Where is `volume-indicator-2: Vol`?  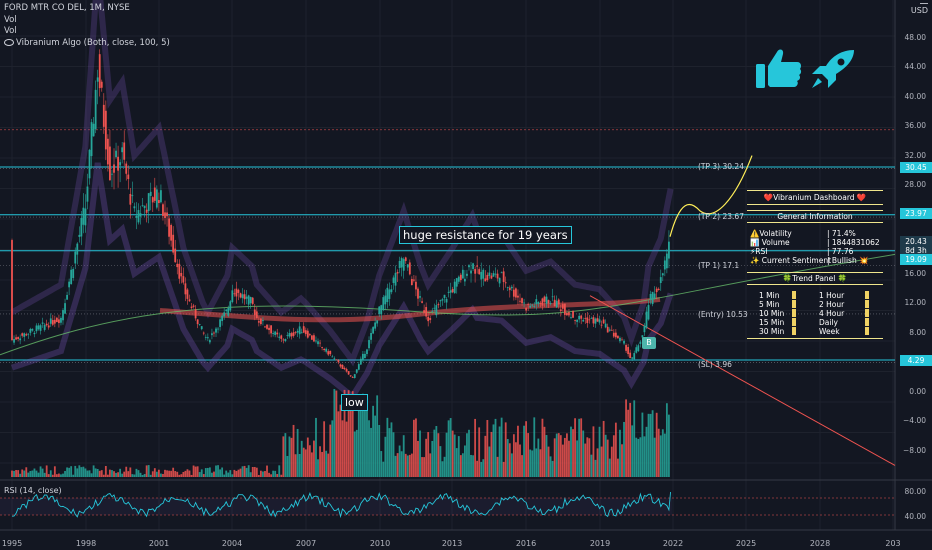 volume-indicator-2: Vol is located at coordinates (10, 31).